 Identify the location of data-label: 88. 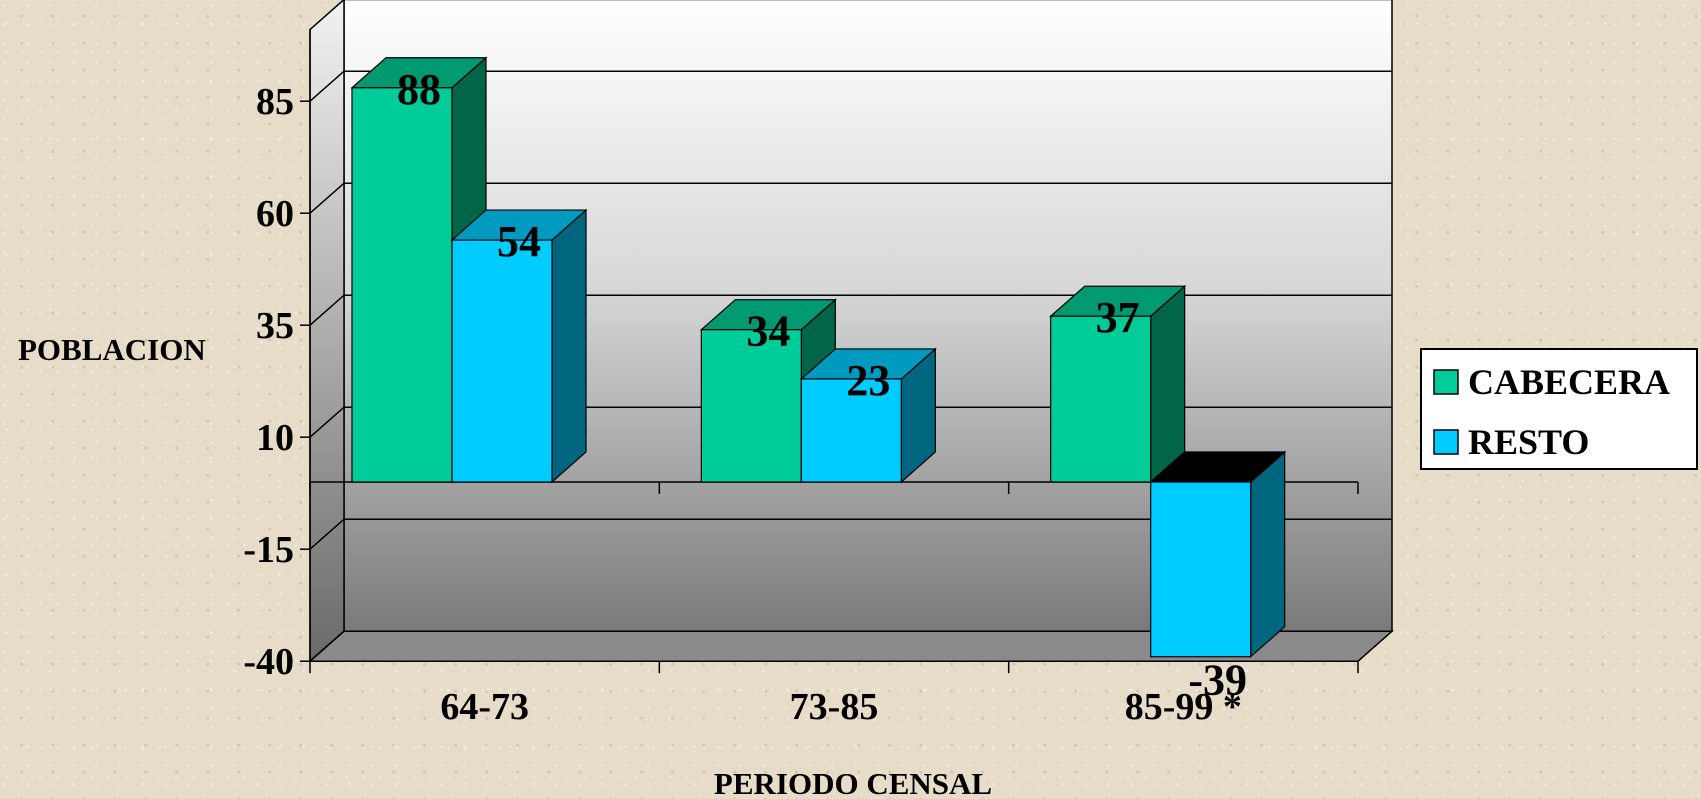
(419, 89).